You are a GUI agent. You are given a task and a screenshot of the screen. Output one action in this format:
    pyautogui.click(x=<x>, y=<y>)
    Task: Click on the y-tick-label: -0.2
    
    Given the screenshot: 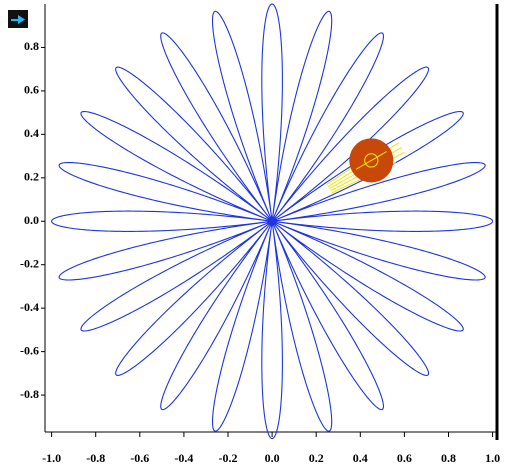 What is the action you would take?
    pyautogui.click(x=29, y=263)
    